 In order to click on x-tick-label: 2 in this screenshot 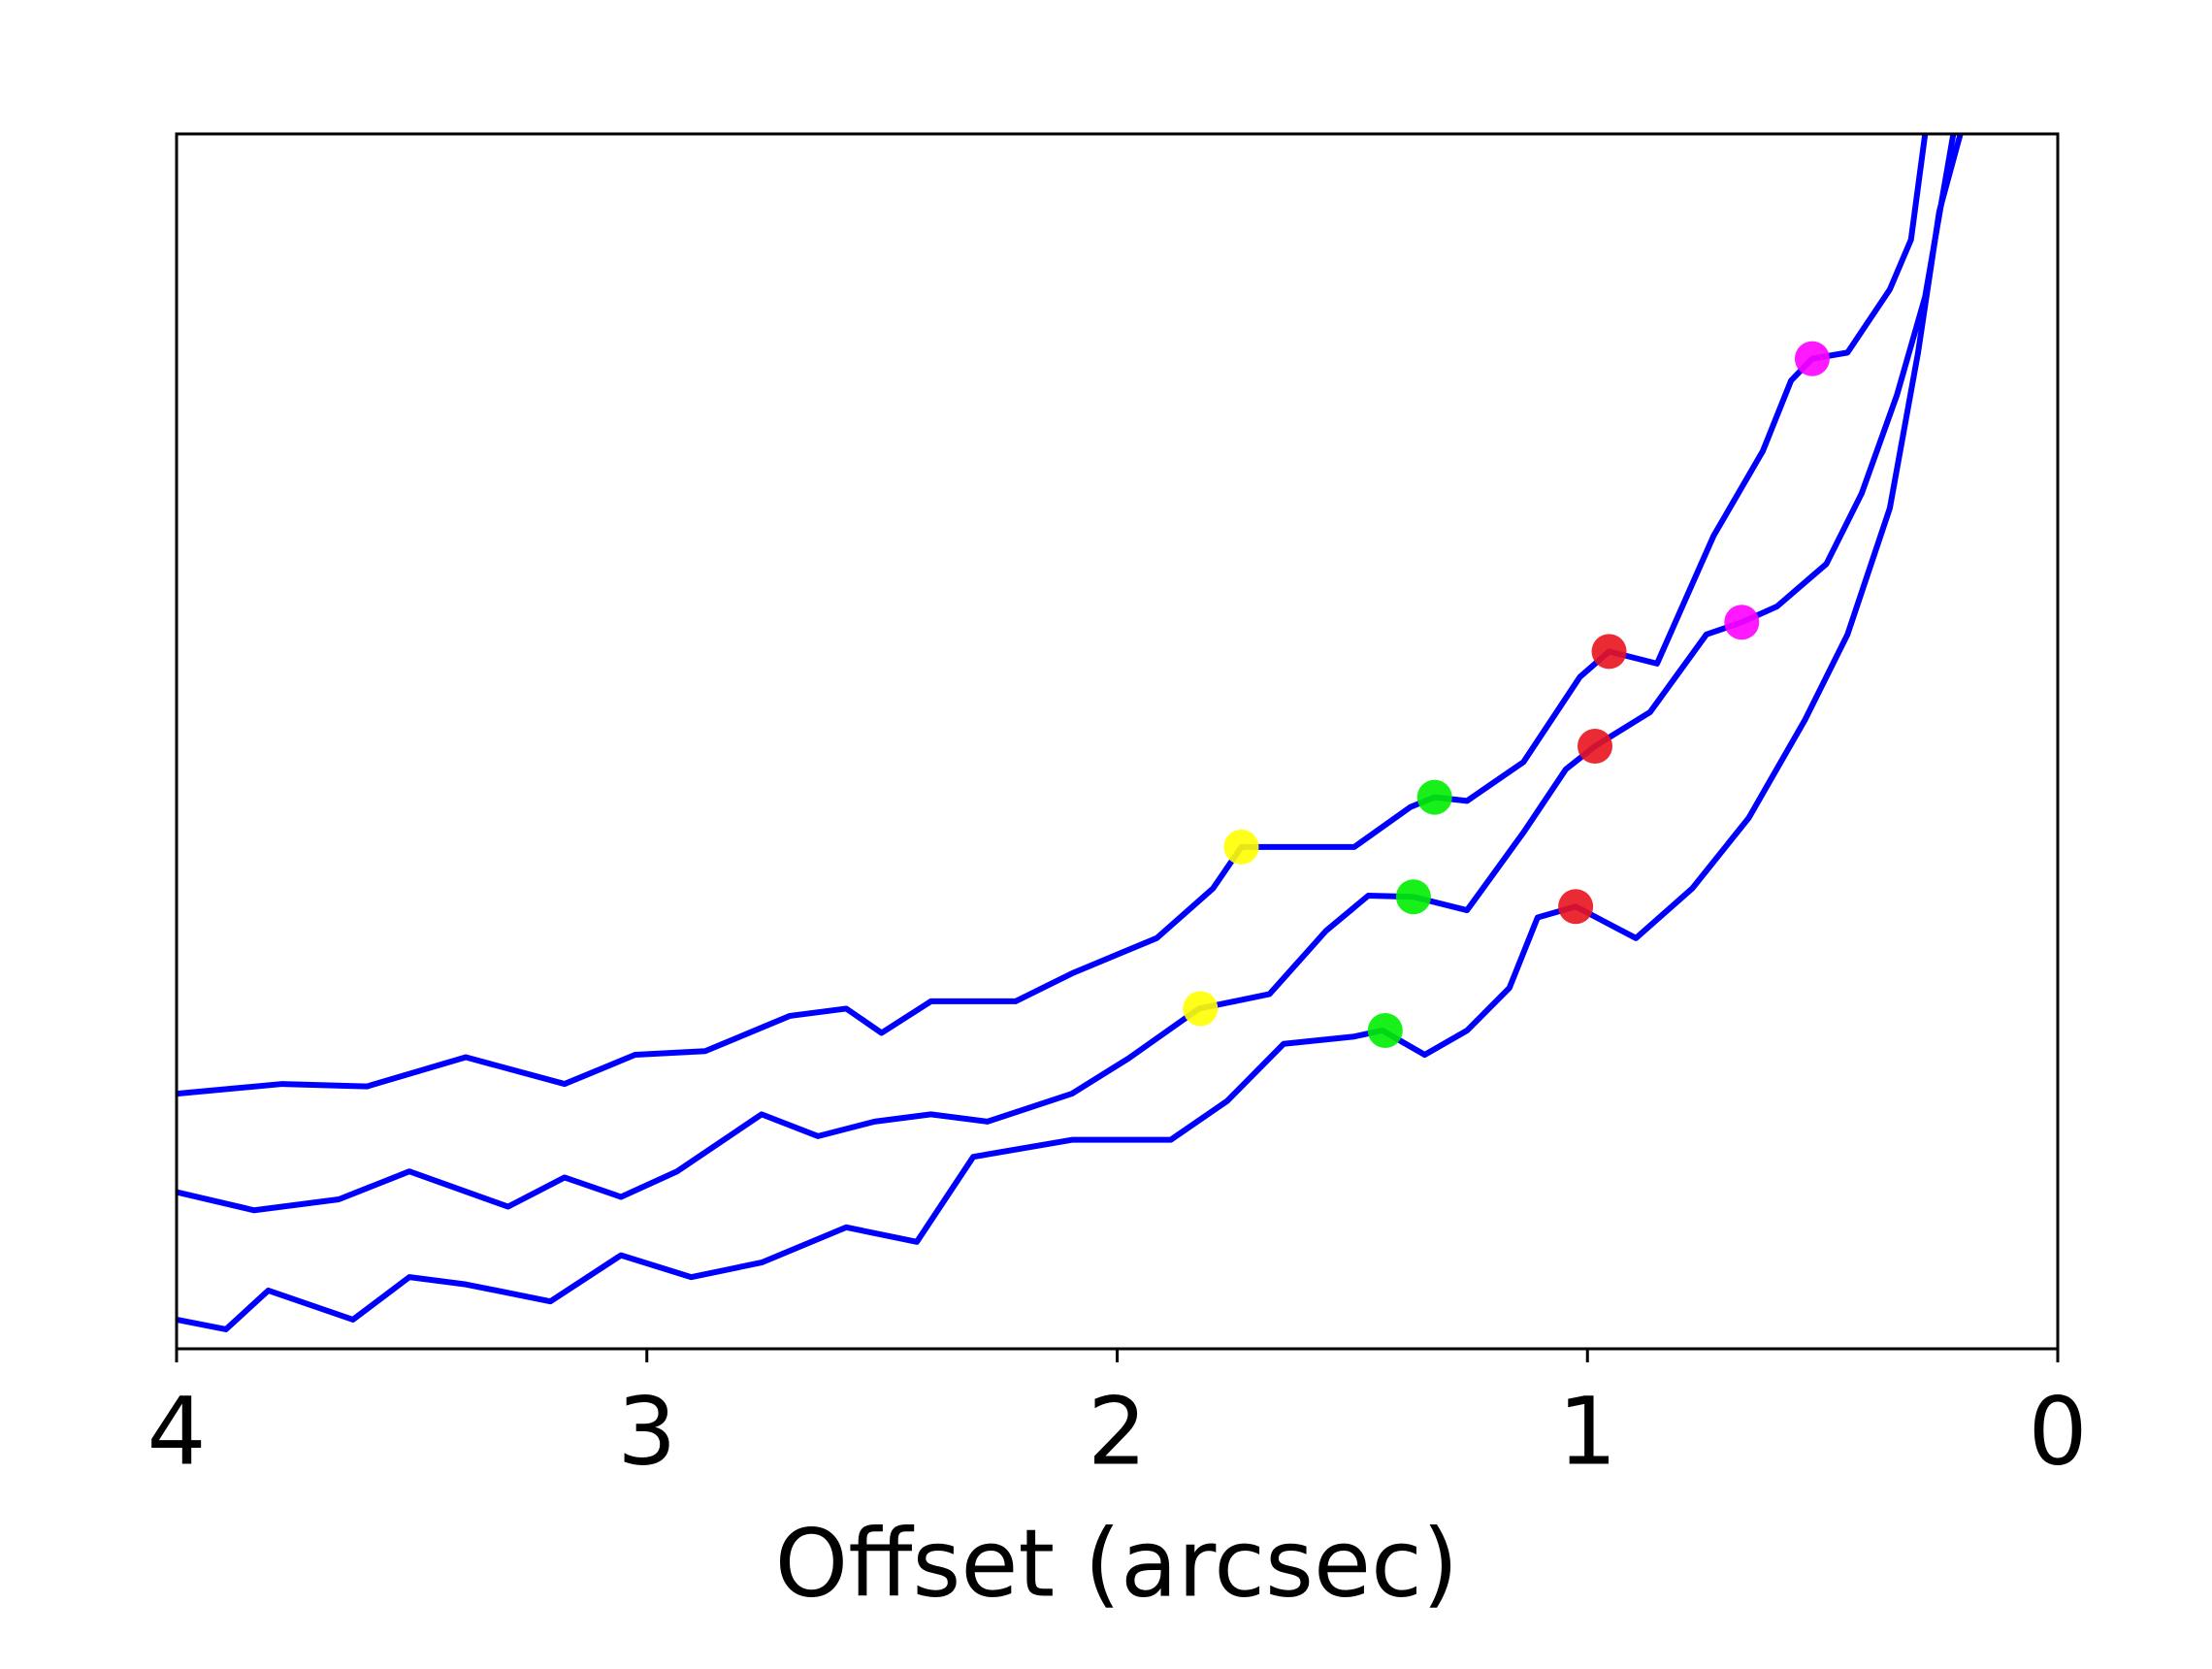, I will do `click(1117, 1432)`.